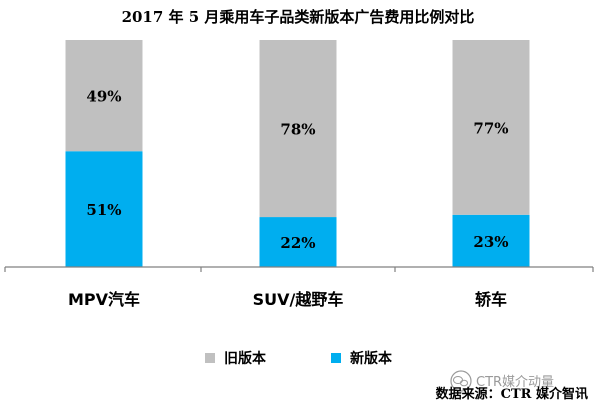 This screenshot has height=405, width=597. What do you see at coordinates (299, 269) in the screenshot?
I see `x-axis-ticks` at bounding box center [299, 269].